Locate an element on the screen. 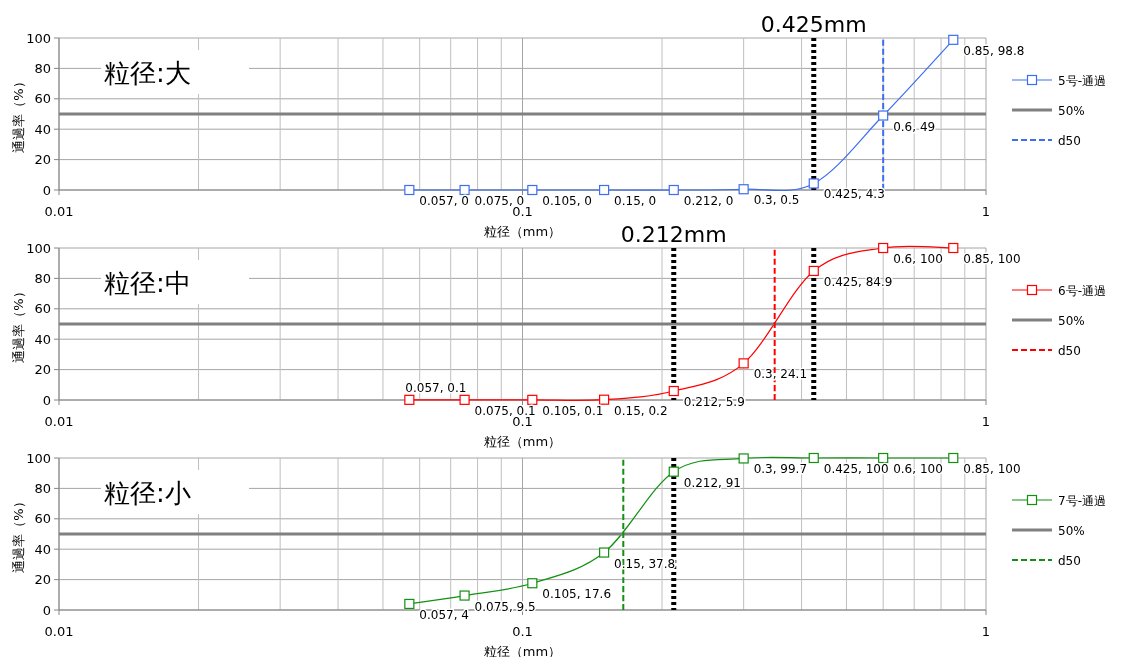 The height and width of the screenshot is (657, 1122). data-label: 0.212, 5.9 is located at coordinates (714, 402).